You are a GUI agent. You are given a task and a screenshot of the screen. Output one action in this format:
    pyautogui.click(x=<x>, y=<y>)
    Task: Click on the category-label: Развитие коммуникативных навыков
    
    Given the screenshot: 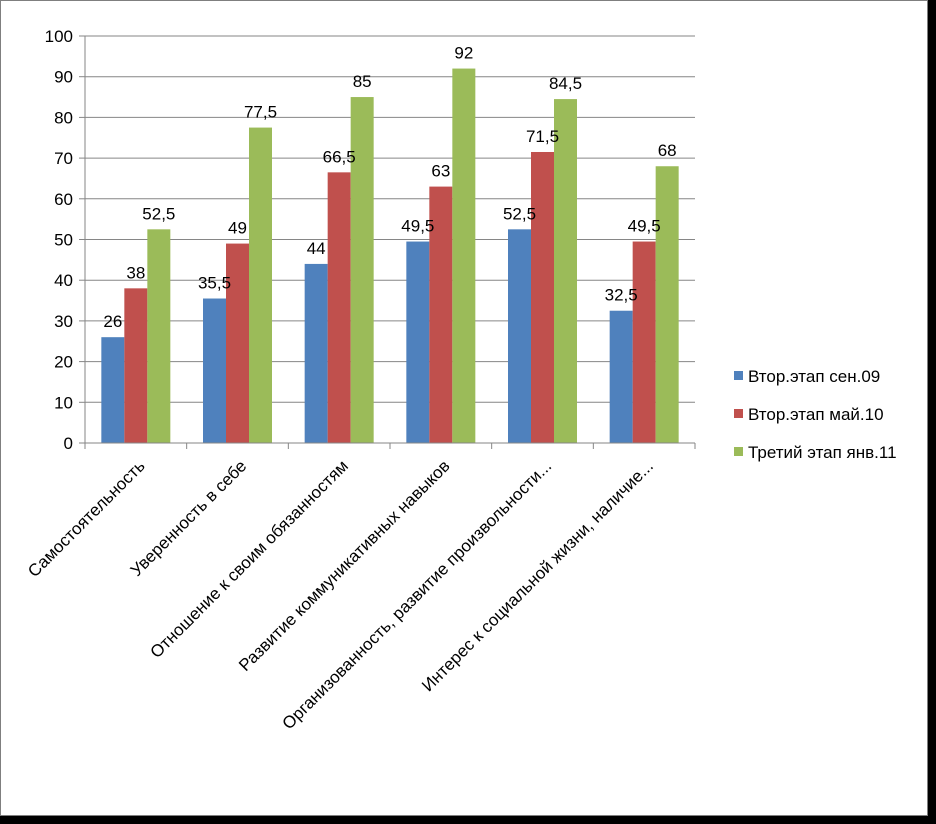 What is the action you would take?
    pyautogui.click(x=344, y=565)
    